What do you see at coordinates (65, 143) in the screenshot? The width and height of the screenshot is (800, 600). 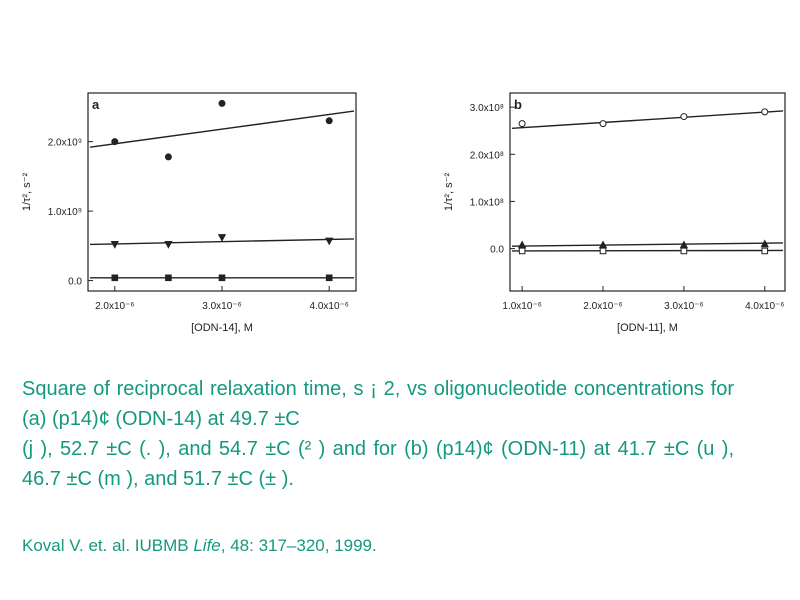 I see `y-tick-label: 2.0x10⁹` at bounding box center [65, 143].